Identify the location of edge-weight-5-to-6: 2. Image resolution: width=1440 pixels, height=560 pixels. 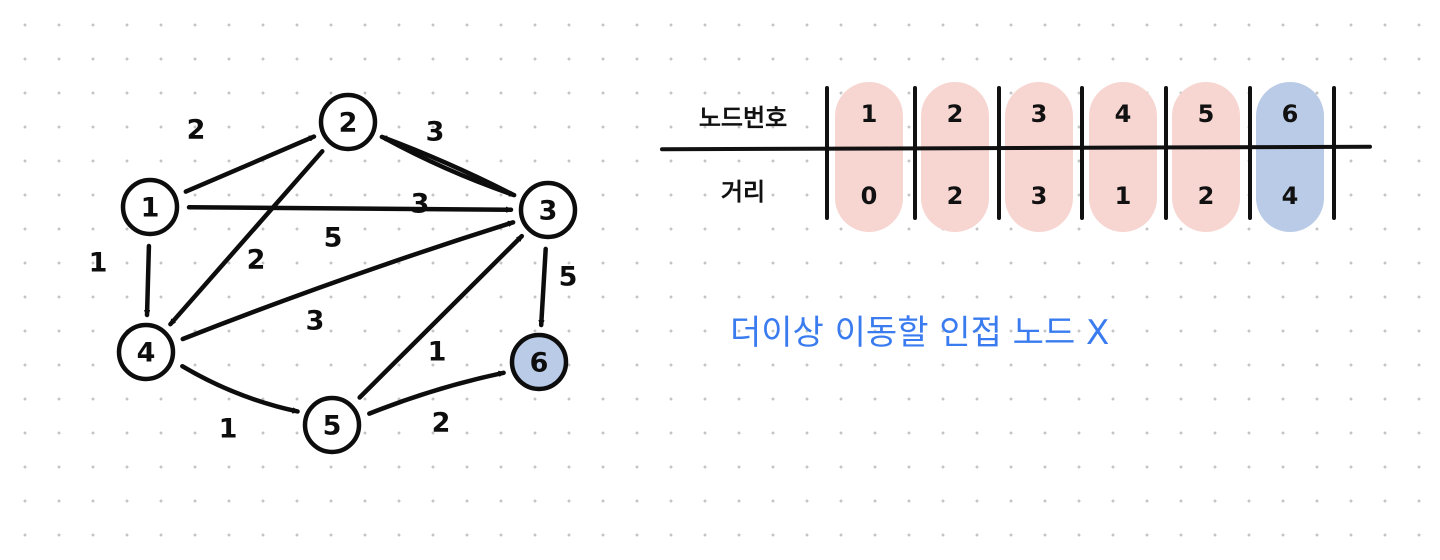
(441, 423).